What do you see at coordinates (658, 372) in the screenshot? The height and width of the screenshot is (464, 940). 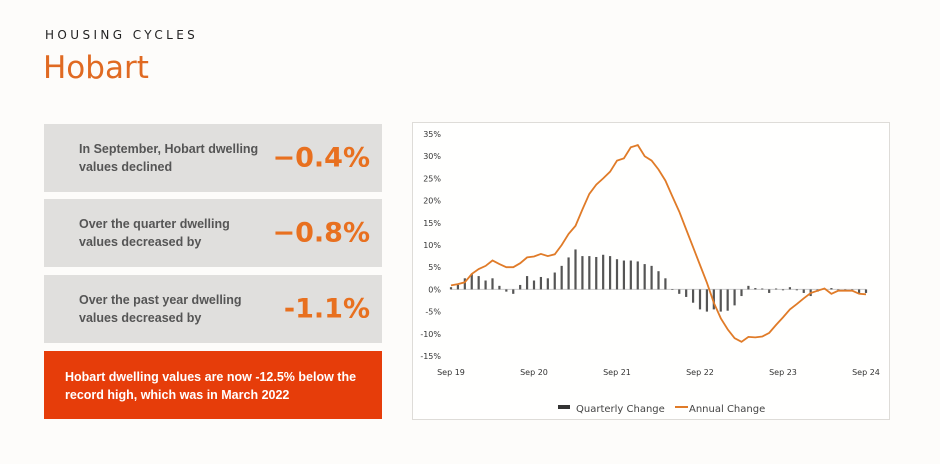 I see `x-axis: Sep 19 Sep 20 Sep 21 Sep 22 Sep 23 Sep 24` at bounding box center [658, 372].